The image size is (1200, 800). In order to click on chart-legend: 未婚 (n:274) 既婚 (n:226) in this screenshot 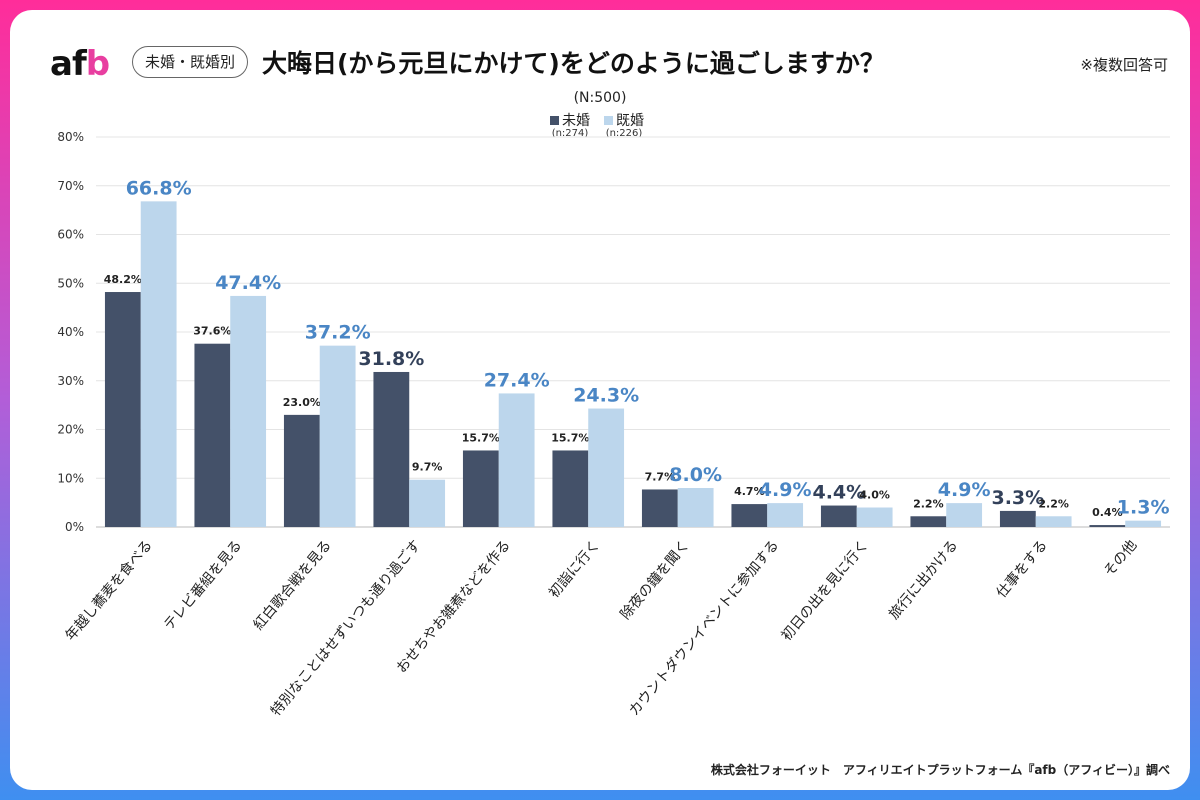, I will do `click(597, 124)`.